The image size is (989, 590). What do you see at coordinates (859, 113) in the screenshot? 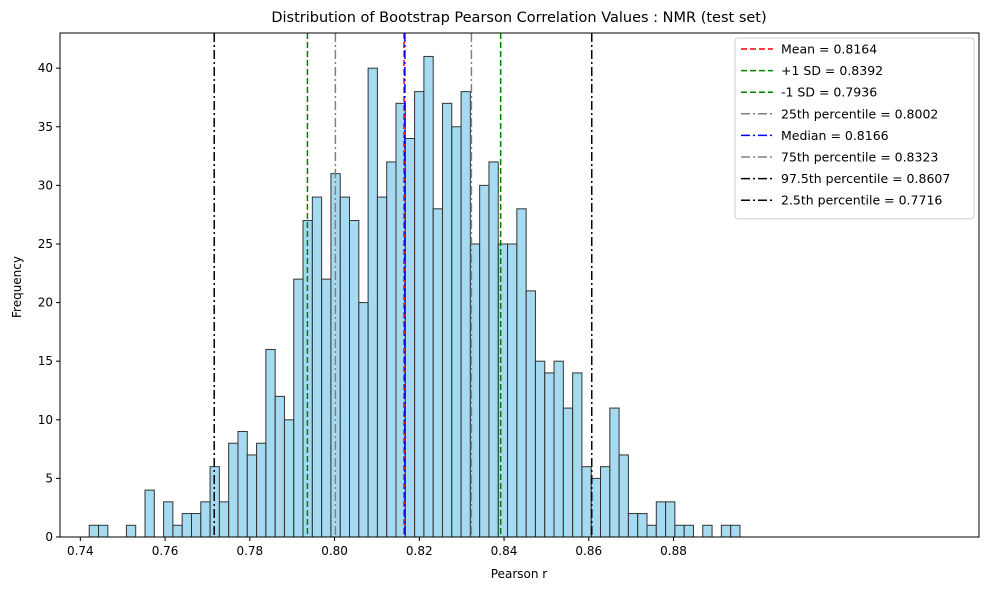
I see `legend-entry: 25th percentile = 0.8002` at bounding box center [859, 113].